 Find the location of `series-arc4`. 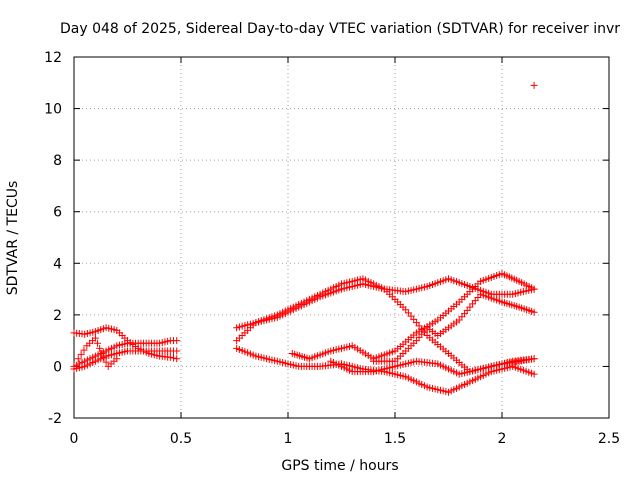

series-arc4 is located at coordinates (97, 352).